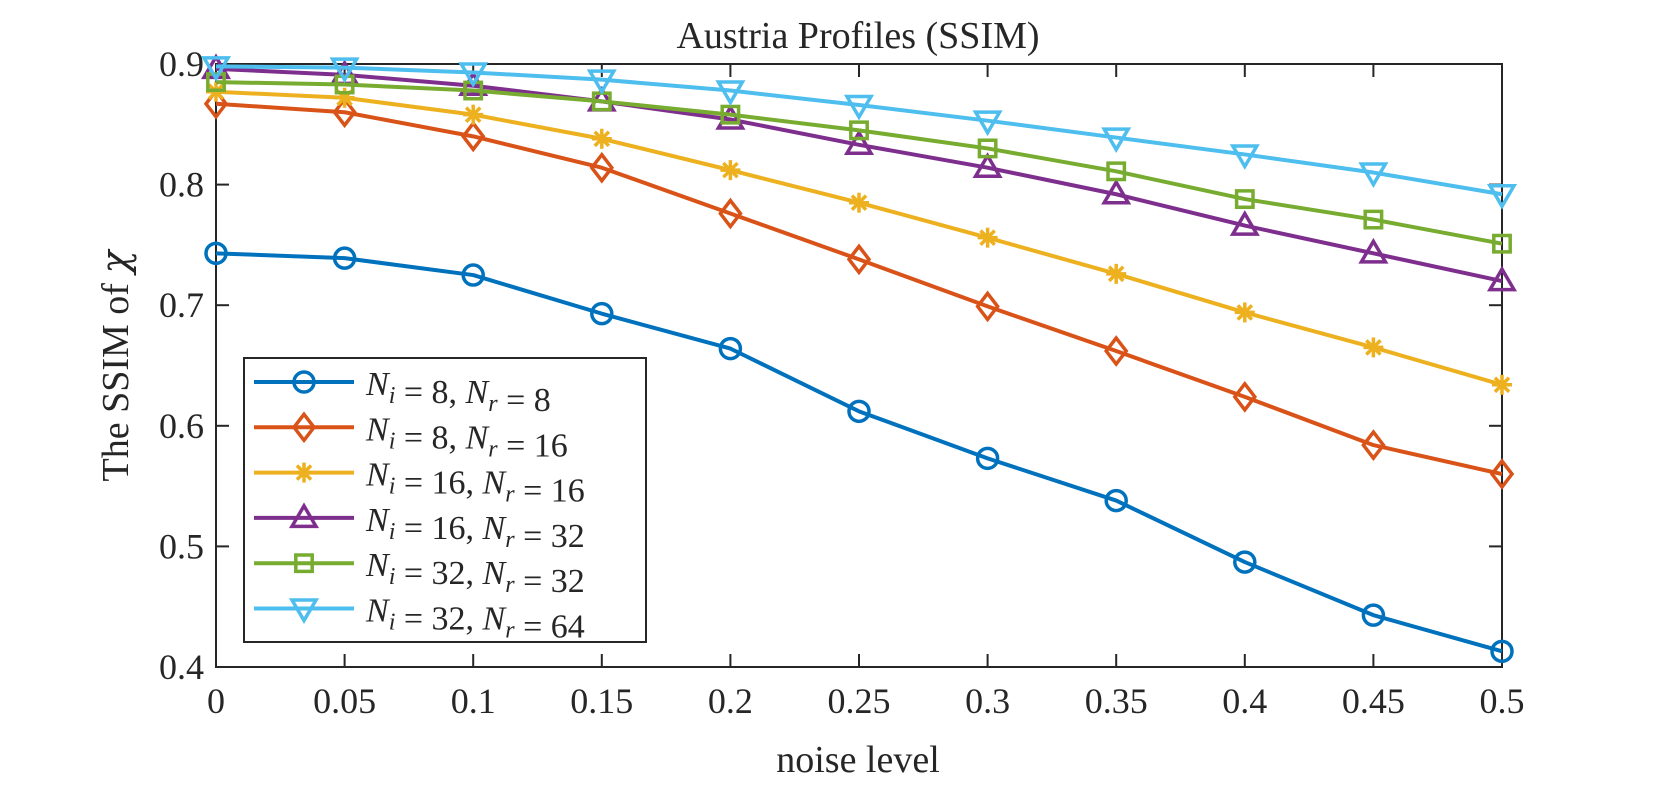 This screenshot has width=1660, height=785. What do you see at coordinates (304, 382) in the screenshot?
I see `legend-marker-circle` at bounding box center [304, 382].